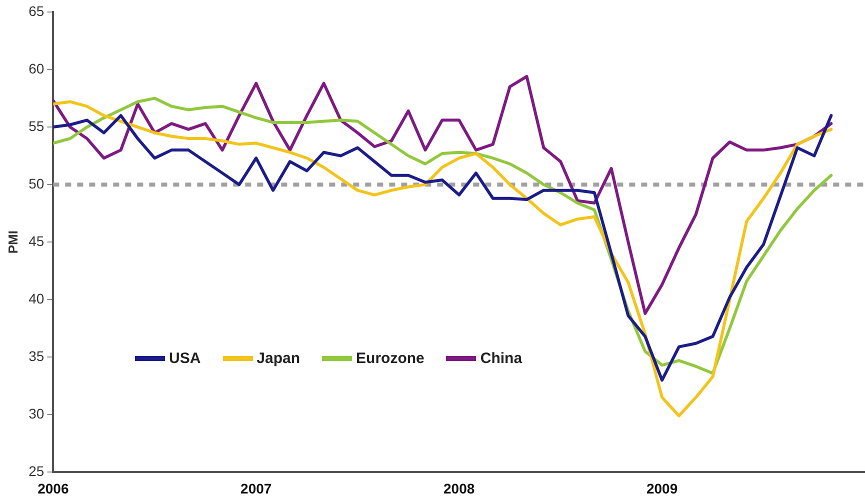 Image resolution: width=865 pixels, height=501 pixels. I want to click on x-tick-label: 2006, so click(53, 488).